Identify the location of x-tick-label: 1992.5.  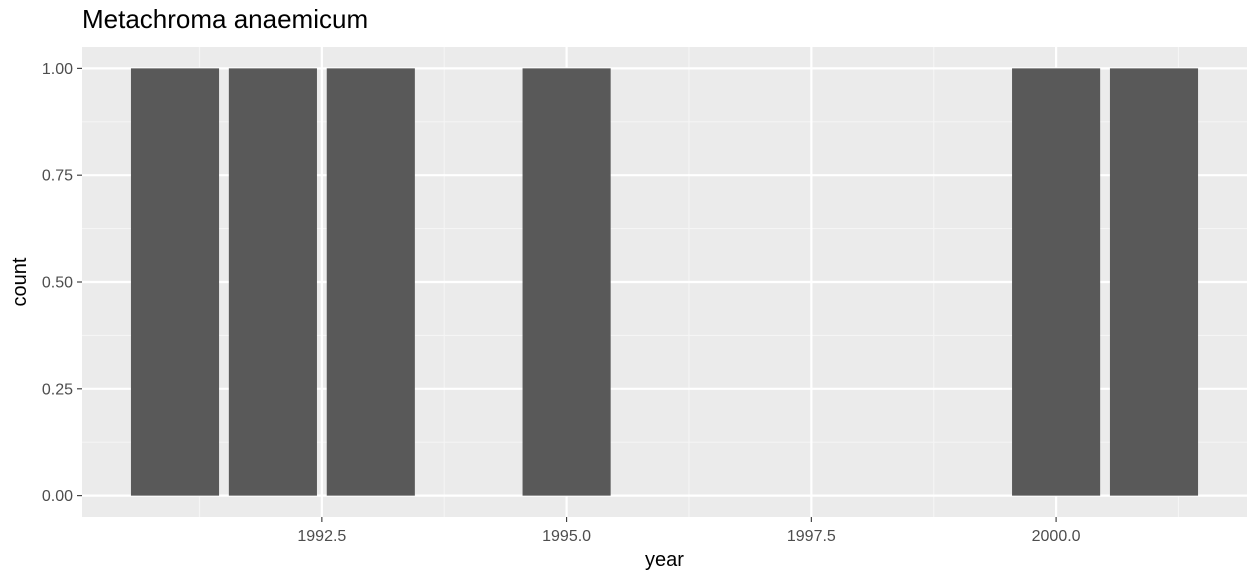
(321, 536).